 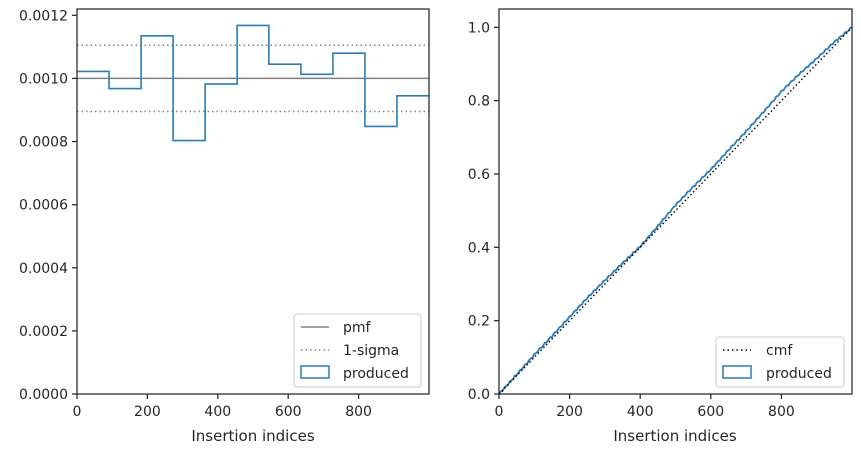 I want to click on left-x-axis: 0 200 400 600 800, so click(x=222, y=407).